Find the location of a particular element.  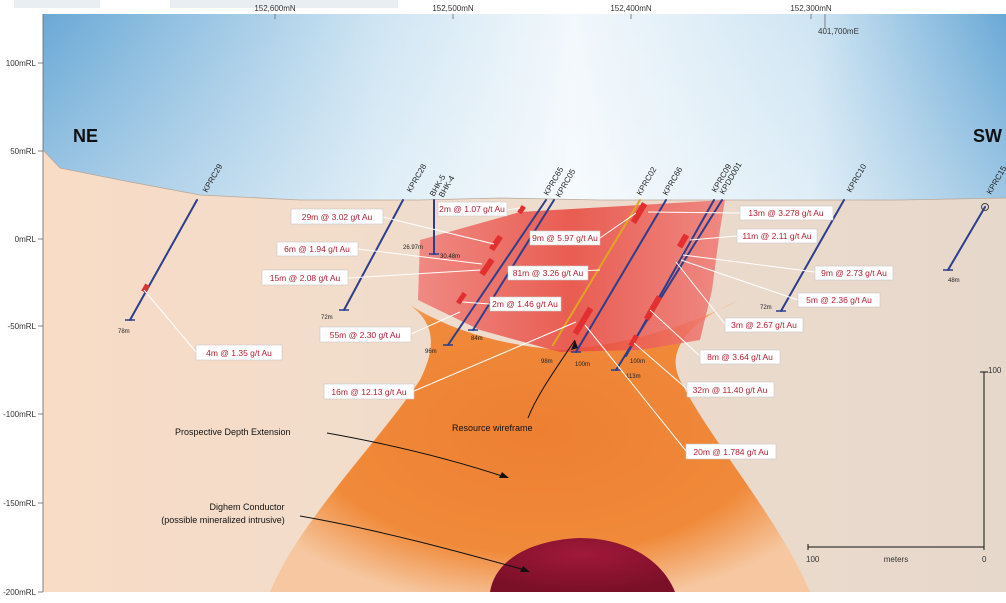

callout-18-text: 20m @ 1.784 g/t Au is located at coordinates (731, 452).